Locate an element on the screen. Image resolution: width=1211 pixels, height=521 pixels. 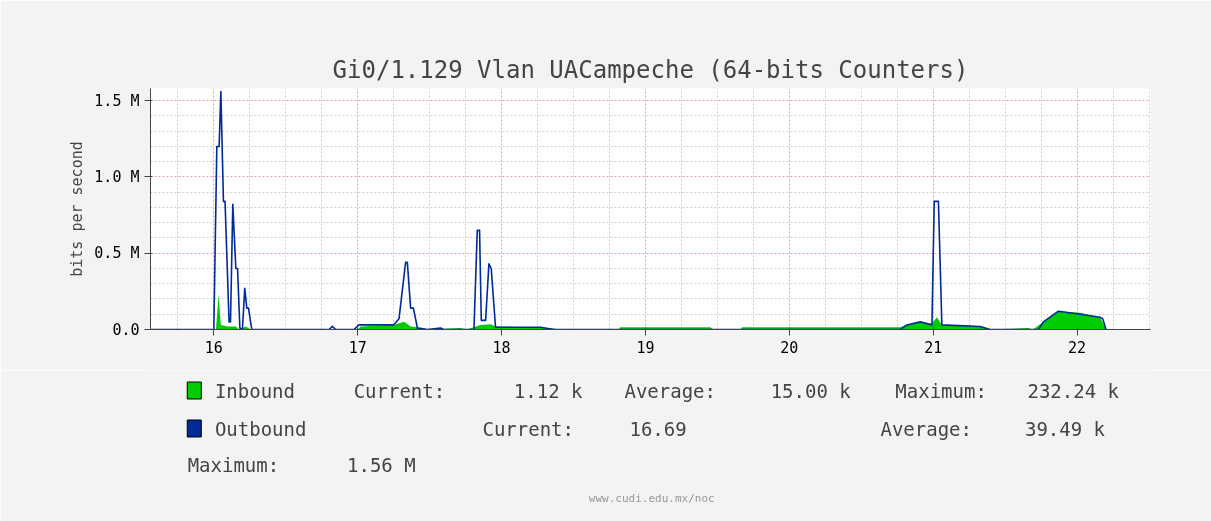
x-tick-label: 20 is located at coordinates (789, 347).